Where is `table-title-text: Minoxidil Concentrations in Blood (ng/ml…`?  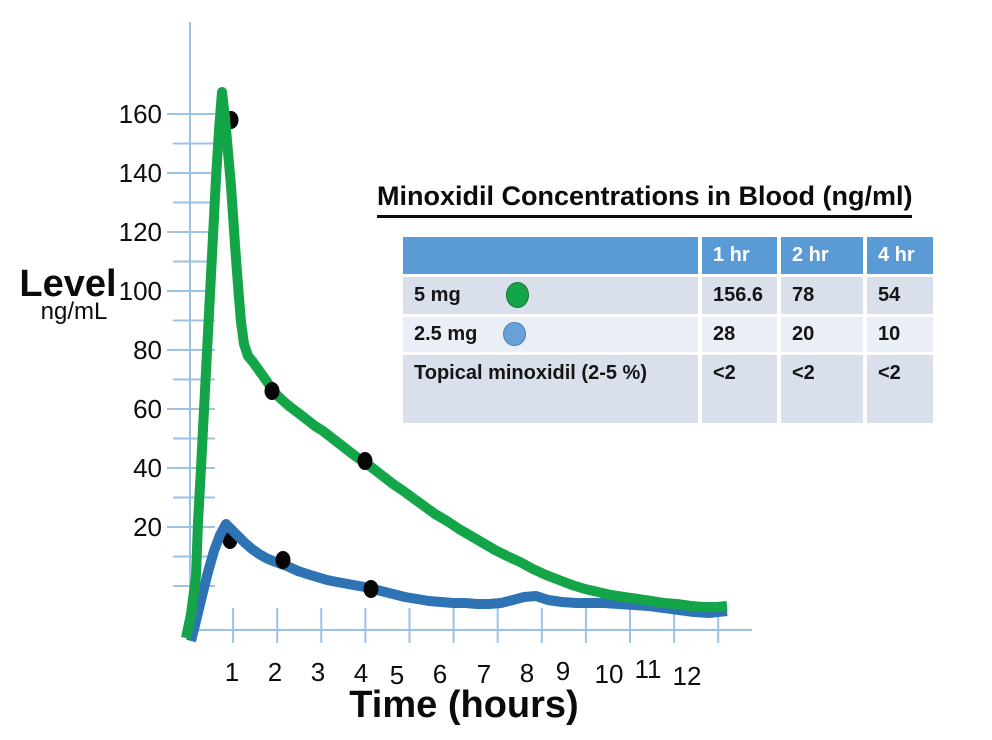 table-title-text: Minoxidil Concentrations in Blood (ng/ml… is located at coordinates (645, 199).